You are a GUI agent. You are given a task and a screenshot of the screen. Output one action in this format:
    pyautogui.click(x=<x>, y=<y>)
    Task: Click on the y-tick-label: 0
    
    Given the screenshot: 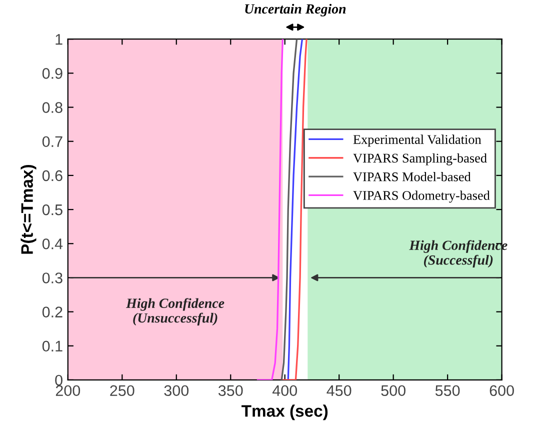 What is the action you would take?
    pyautogui.click(x=58, y=380)
    